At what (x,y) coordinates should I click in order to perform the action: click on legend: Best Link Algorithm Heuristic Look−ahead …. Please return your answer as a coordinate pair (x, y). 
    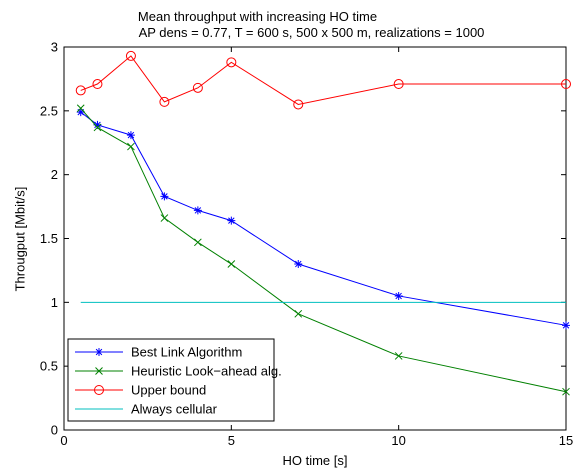
    Looking at the image, I should click on (174, 380).